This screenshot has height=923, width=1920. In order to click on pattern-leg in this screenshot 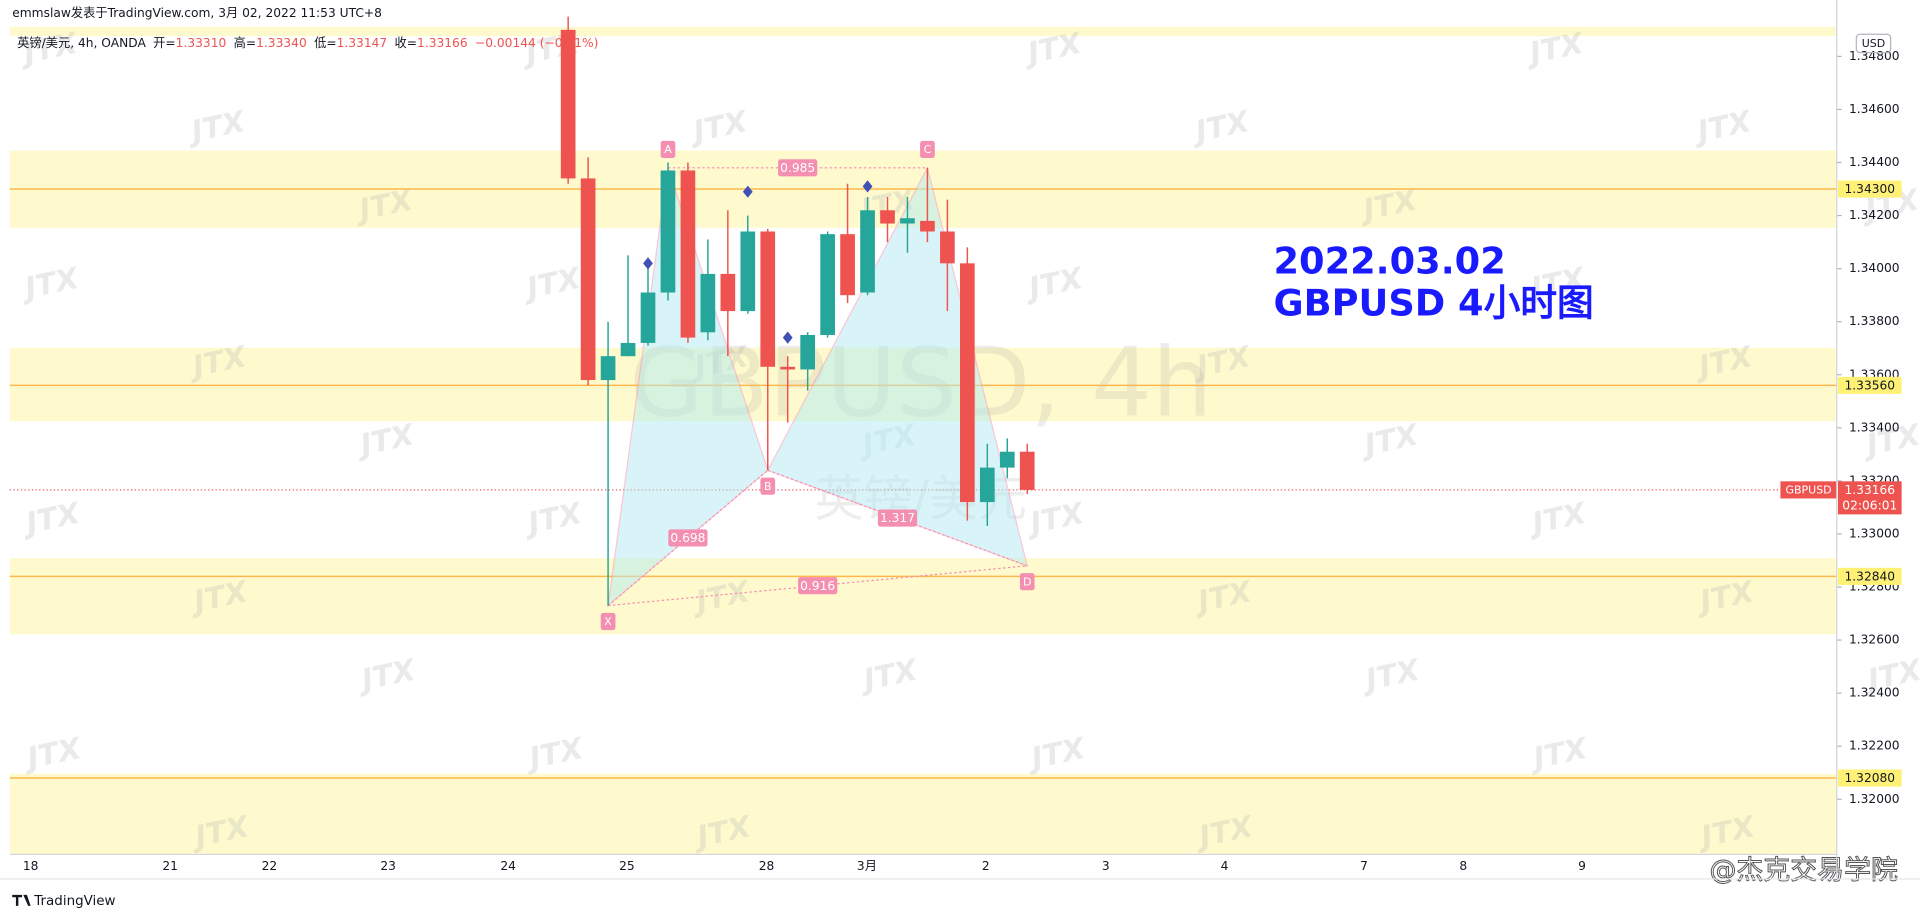, I will do `click(818, 586)`.